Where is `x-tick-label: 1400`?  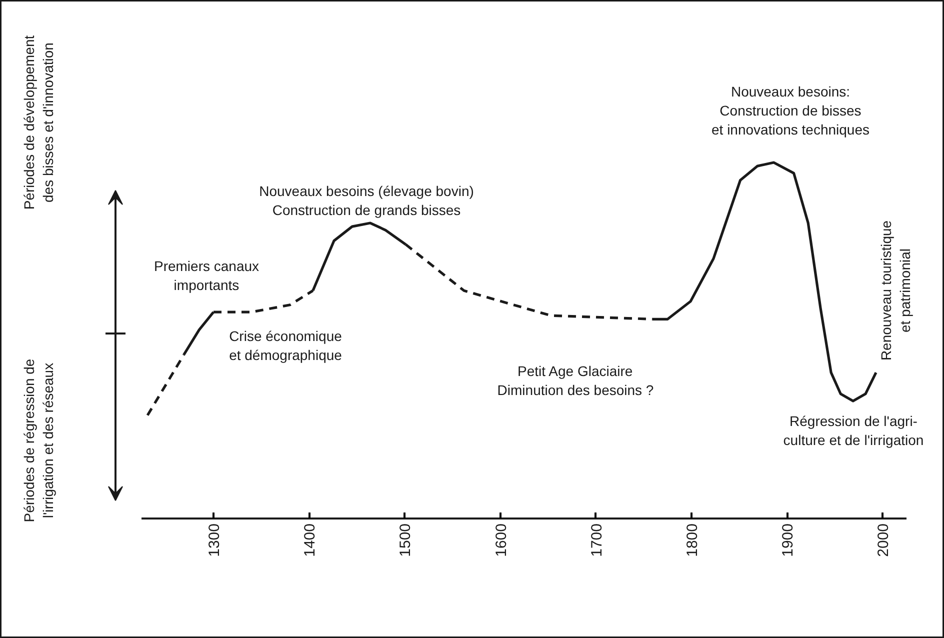
x-tick-label: 1400 is located at coordinates (310, 540).